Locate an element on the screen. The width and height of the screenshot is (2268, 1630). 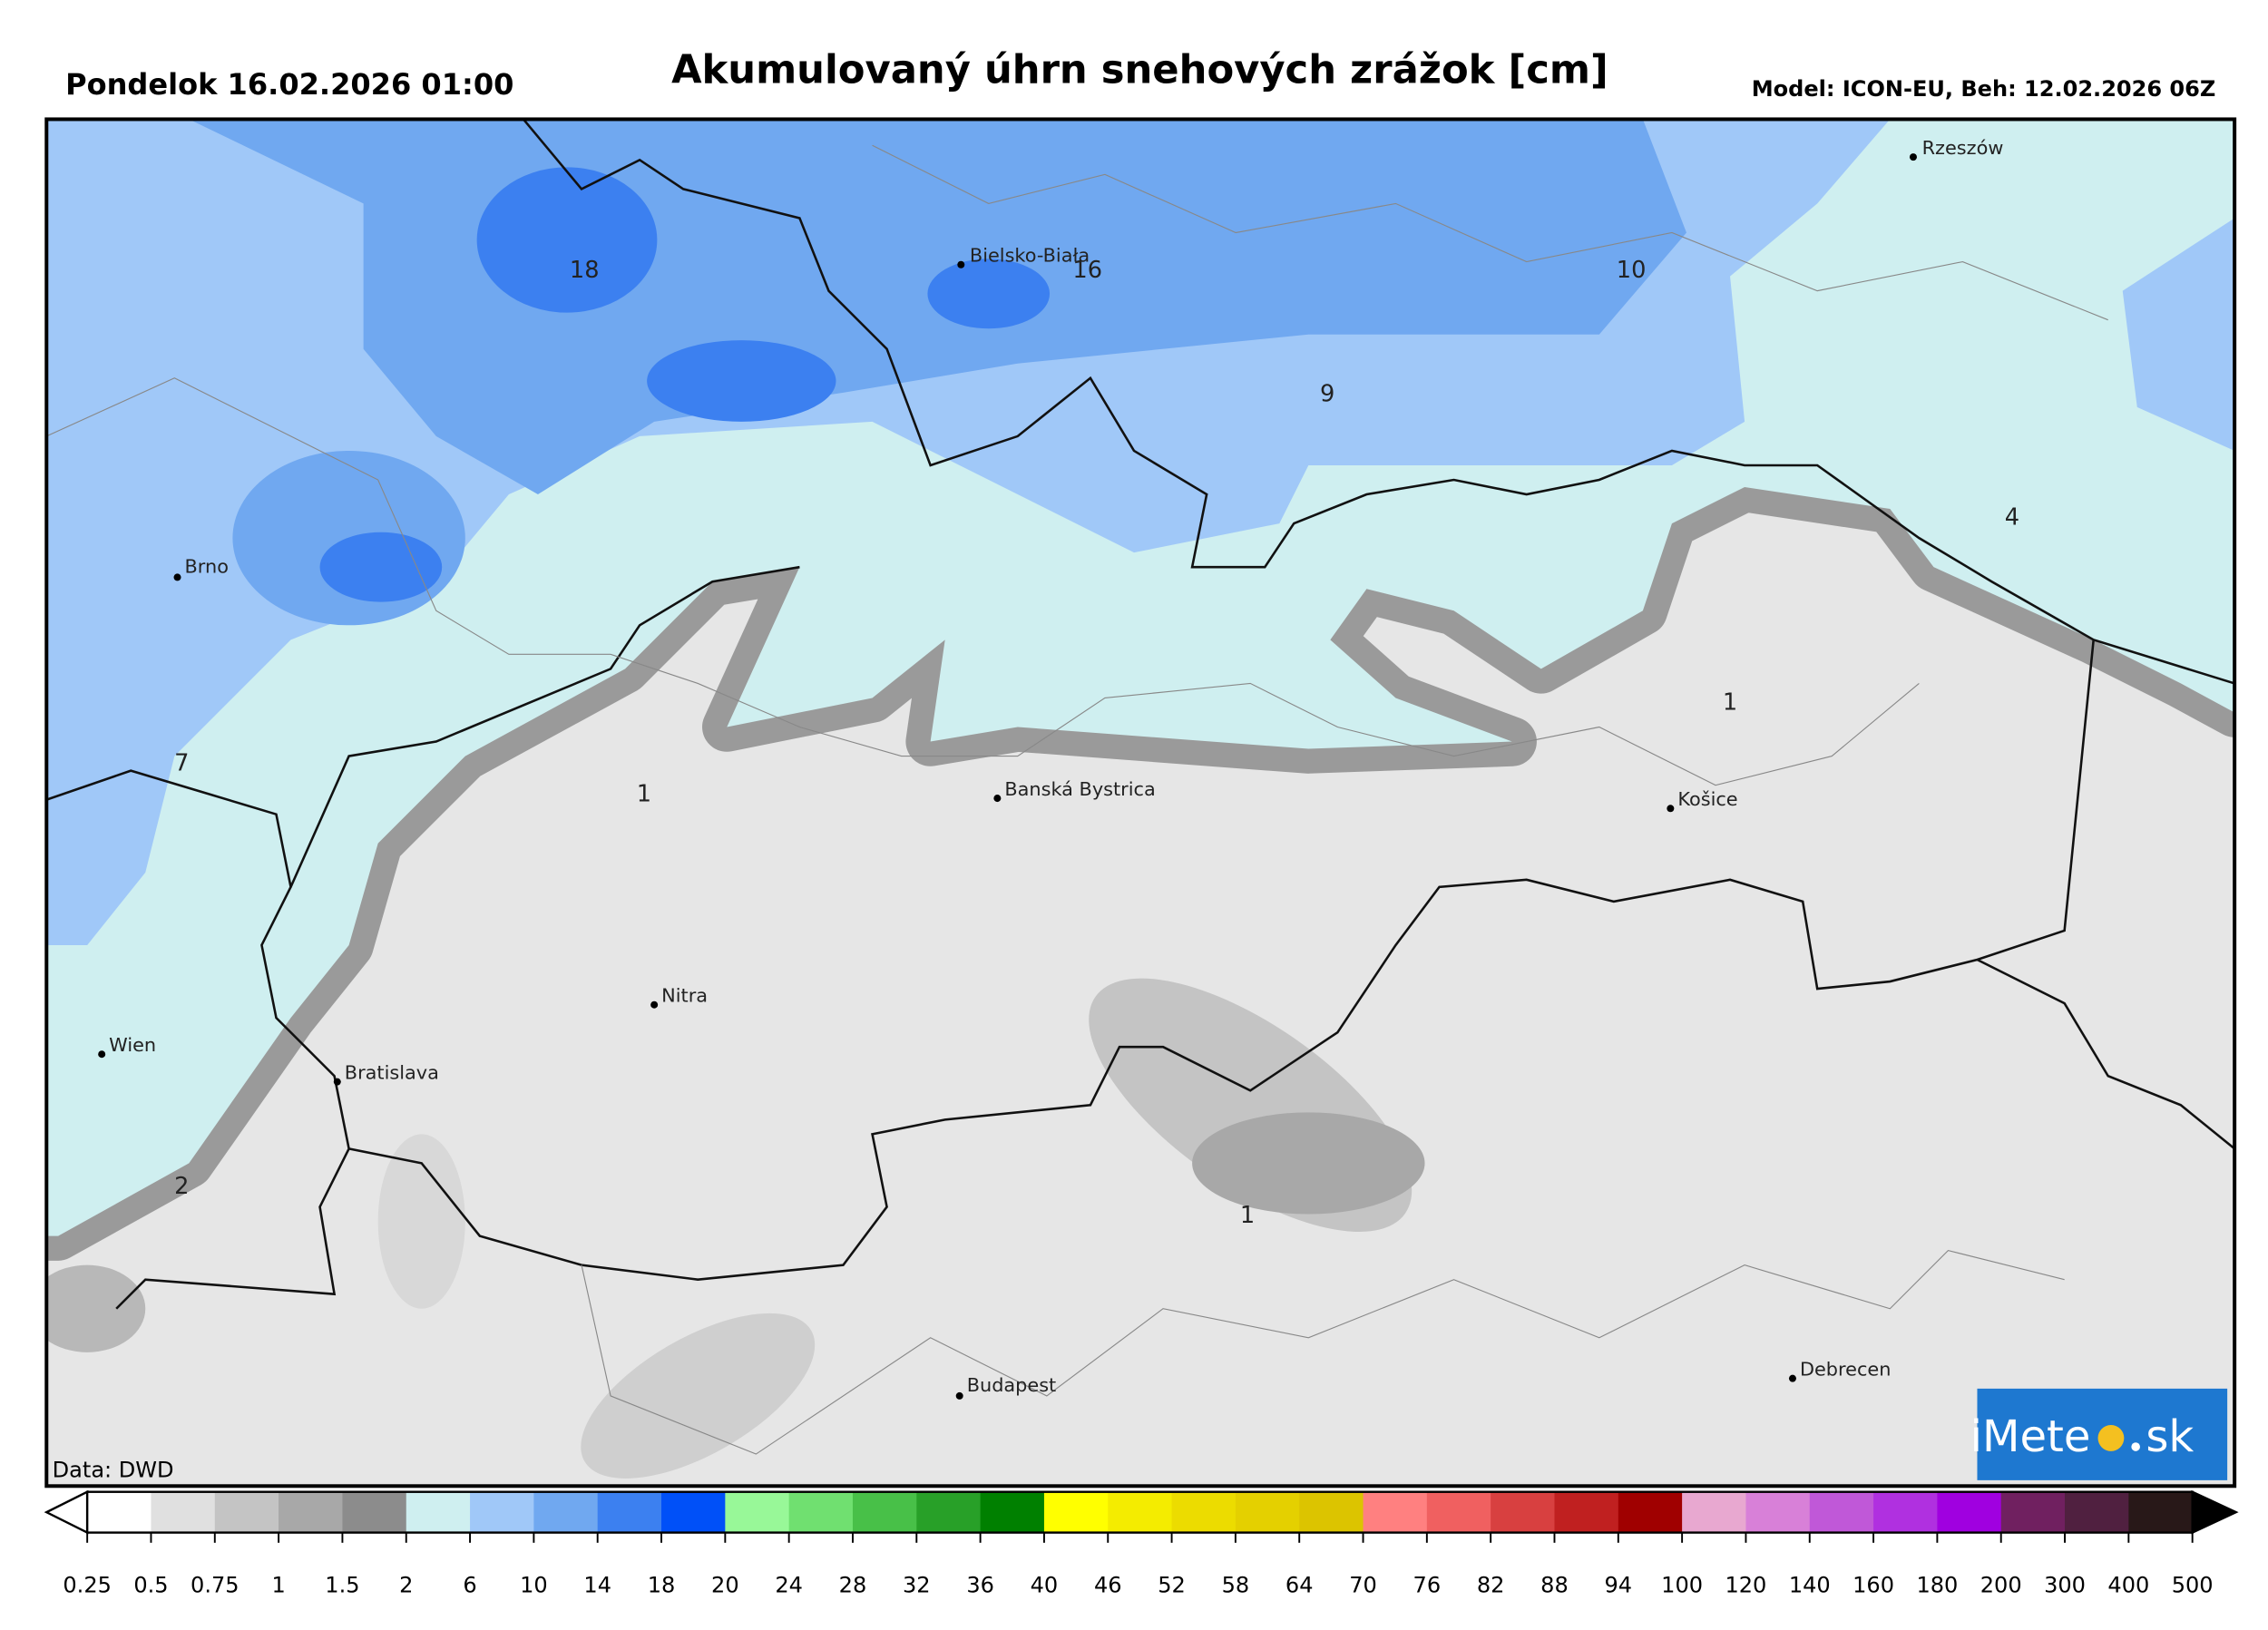
colorbar-tick-label: 500 is located at coordinates (2193, 1584).